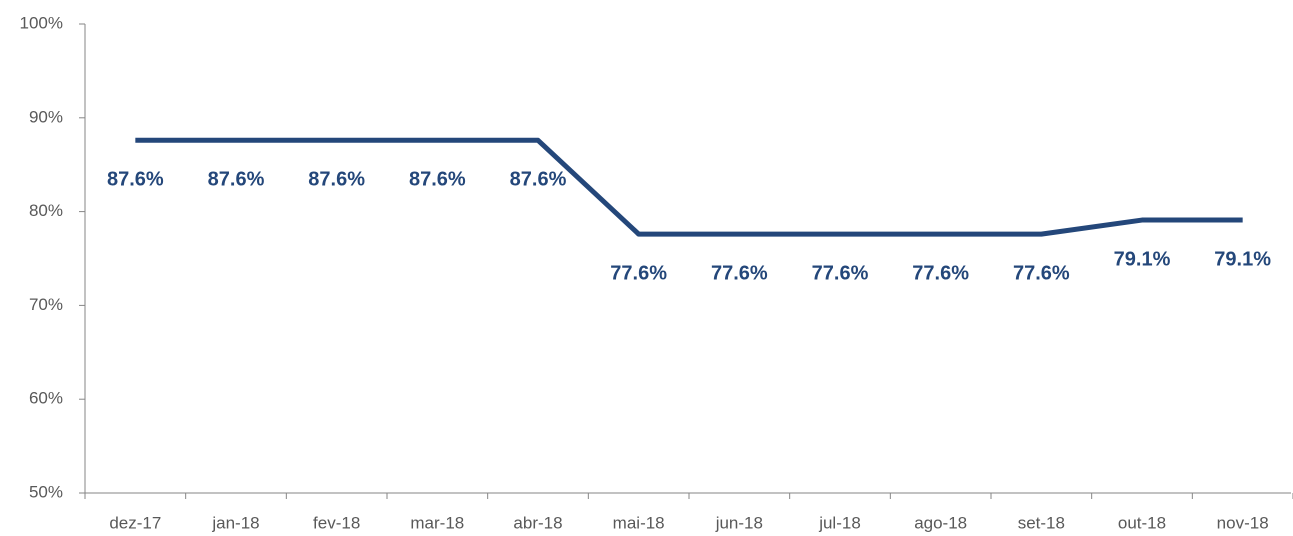 The image size is (1293, 536). What do you see at coordinates (1243, 522) in the screenshot?
I see `x-tick-label: nov-18` at bounding box center [1243, 522].